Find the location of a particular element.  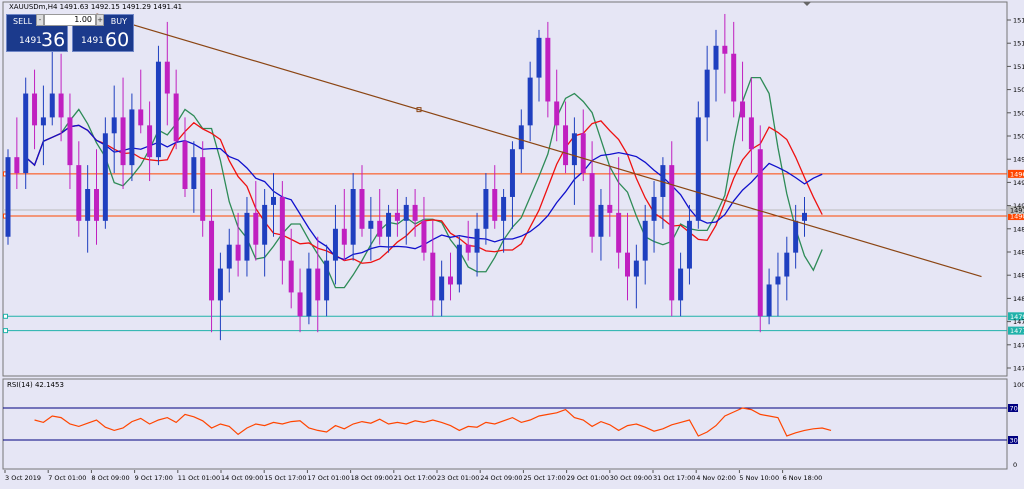

buy-price-small: 1491 is located at coordinates (92, 41).